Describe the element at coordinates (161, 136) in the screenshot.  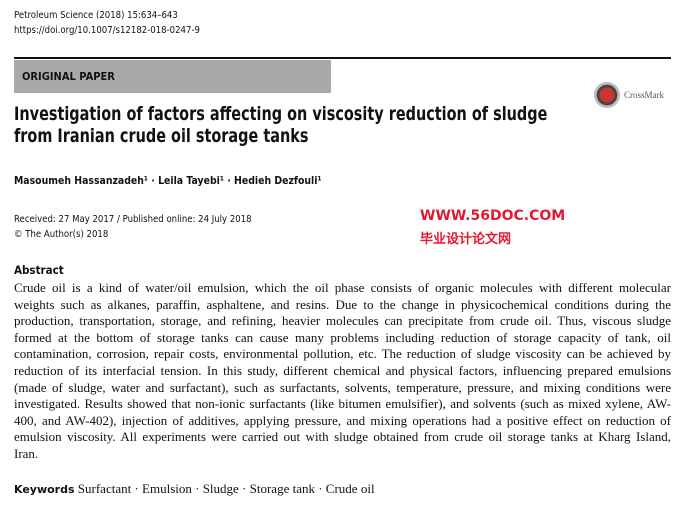
I see `title-line: from Iranian crude oil storage tanks` at that location.